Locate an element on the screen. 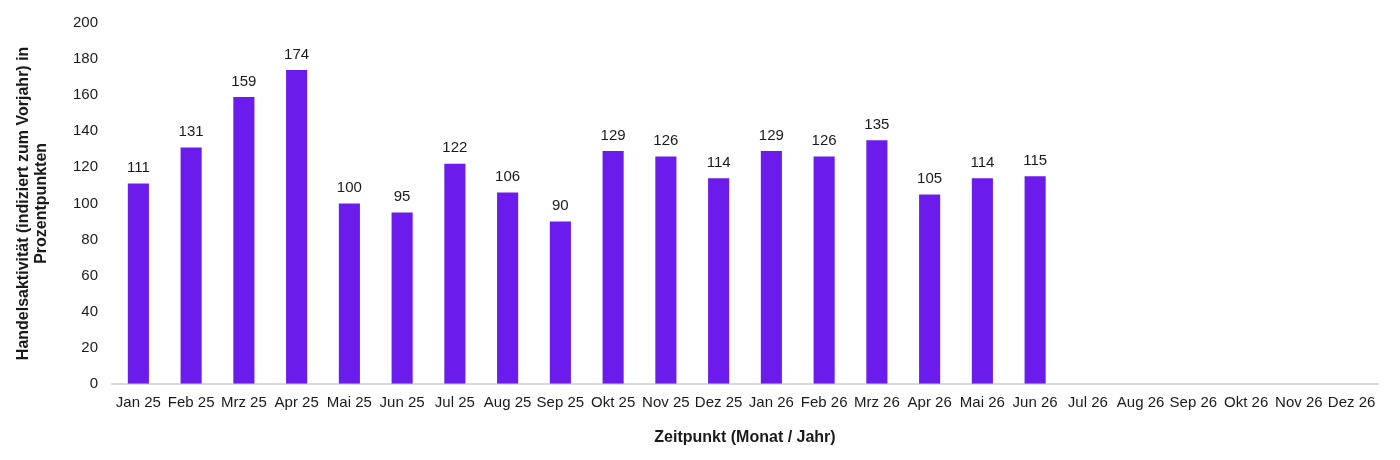 The image size is (1400, 460). x-tick-label: Feb 25 is located at coordinates (191, 401).